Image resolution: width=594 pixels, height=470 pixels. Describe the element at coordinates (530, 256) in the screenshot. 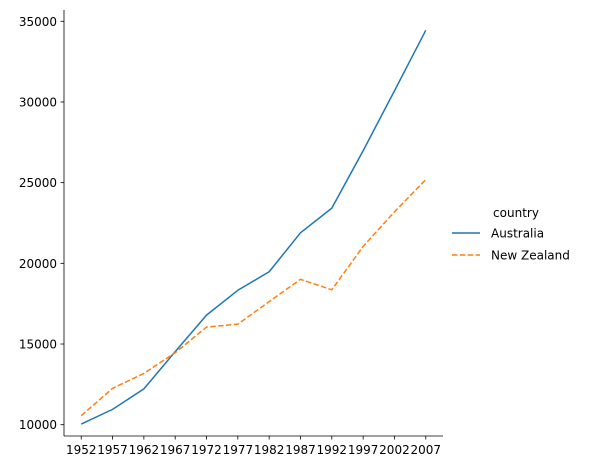

I see `legend-label: New Zealand` at that location.